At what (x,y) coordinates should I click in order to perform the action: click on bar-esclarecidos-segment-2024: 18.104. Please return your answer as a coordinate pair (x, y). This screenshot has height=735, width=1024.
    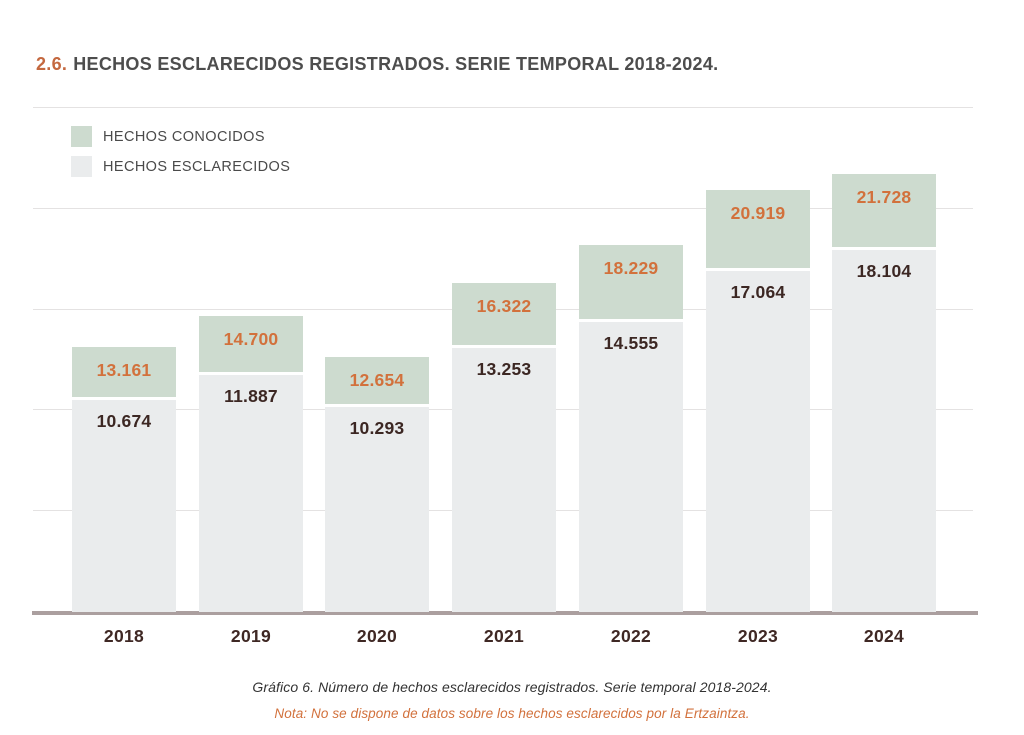
    Looking at the image, I should click on (884, 429).